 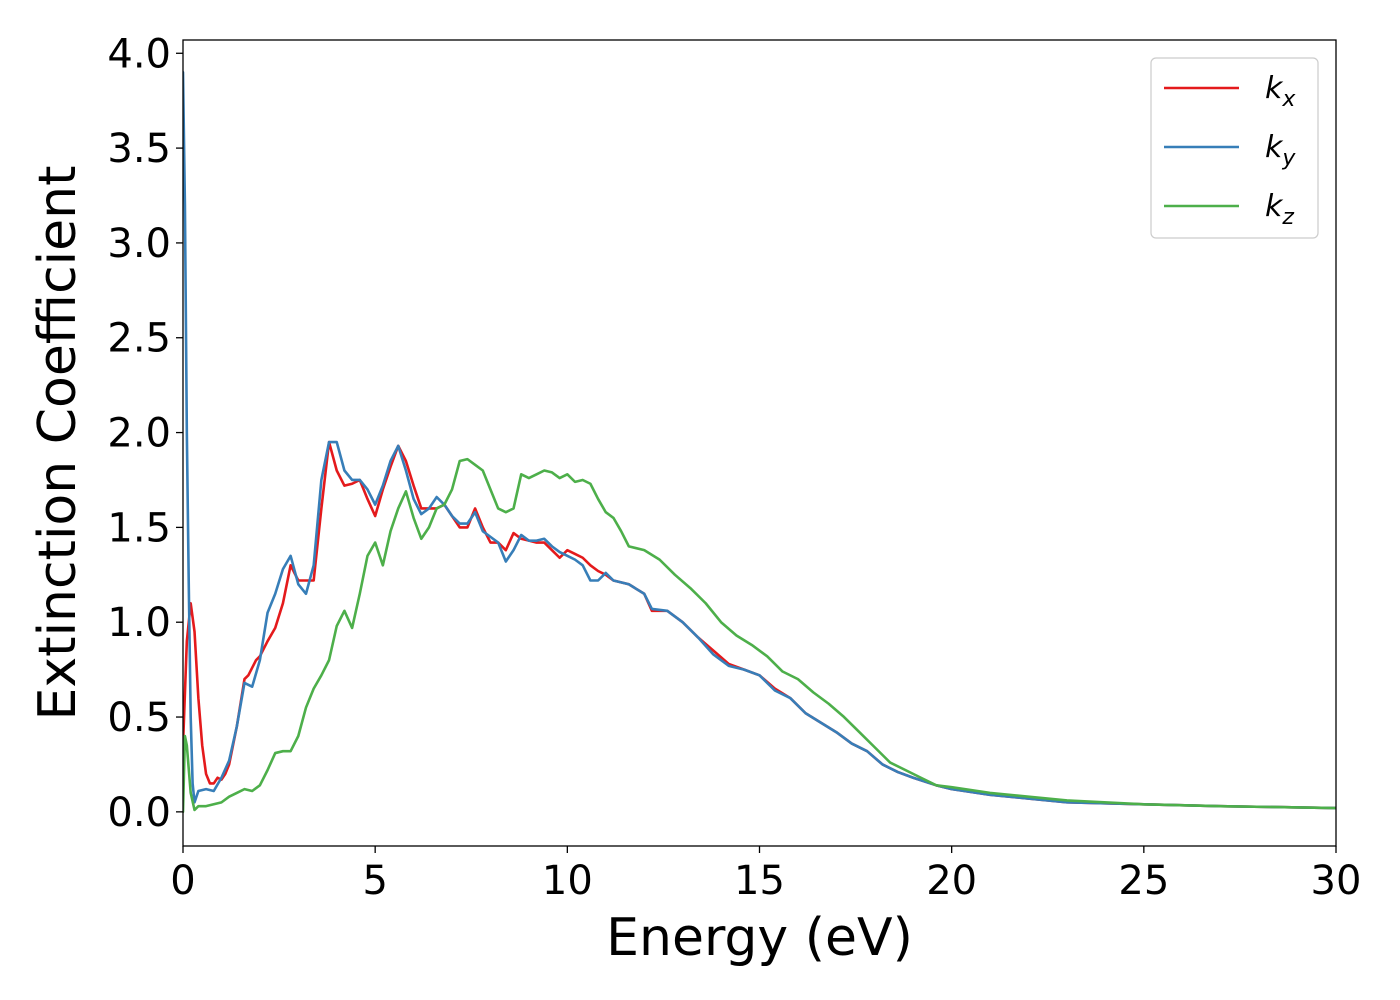 I want to click on x-tick-label: 25, so click(x=1143, y=881).